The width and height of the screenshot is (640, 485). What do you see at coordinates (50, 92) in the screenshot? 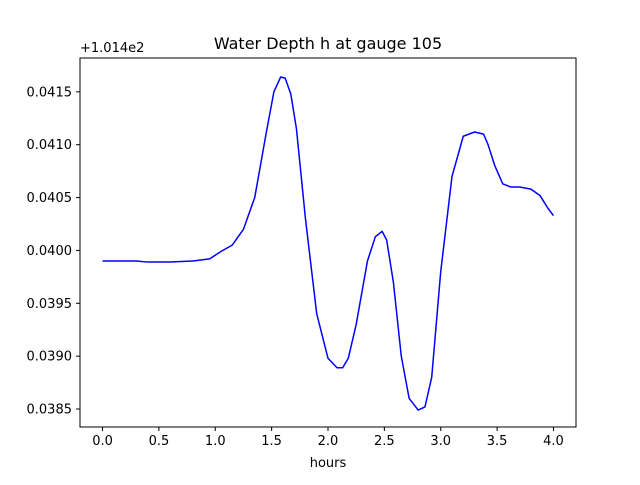
I see `y-tick-label: 0.0415` at bounding box center [50, 92].